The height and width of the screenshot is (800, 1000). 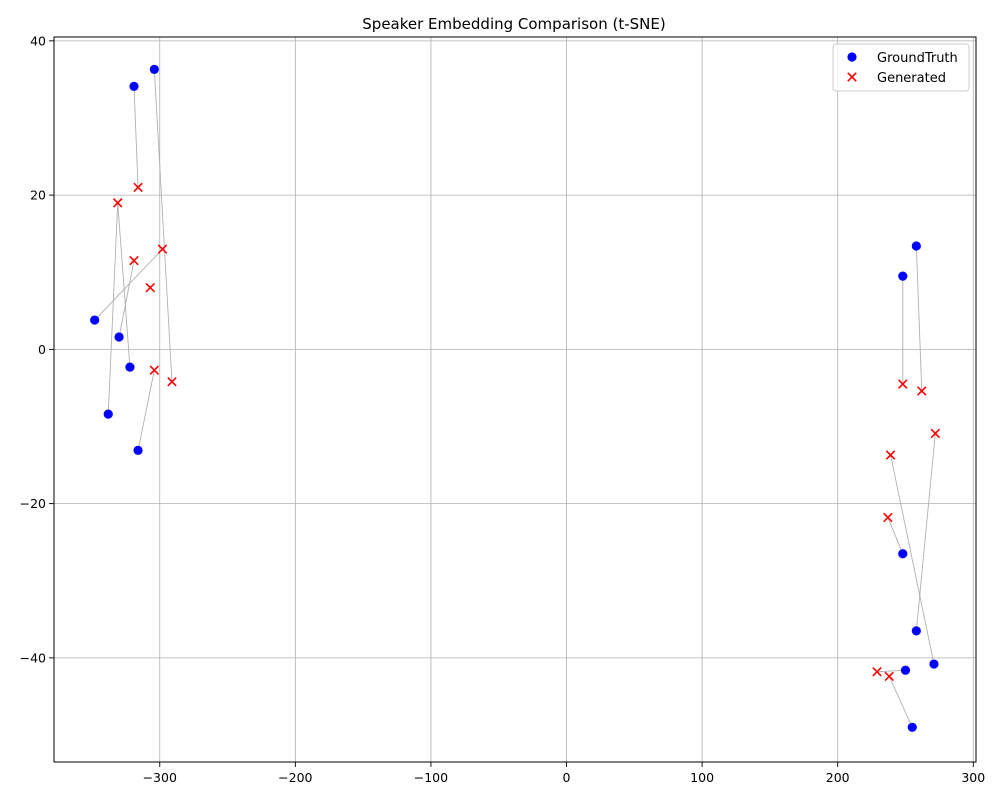 I want to click on legend-box, so click(x=901, y=67).